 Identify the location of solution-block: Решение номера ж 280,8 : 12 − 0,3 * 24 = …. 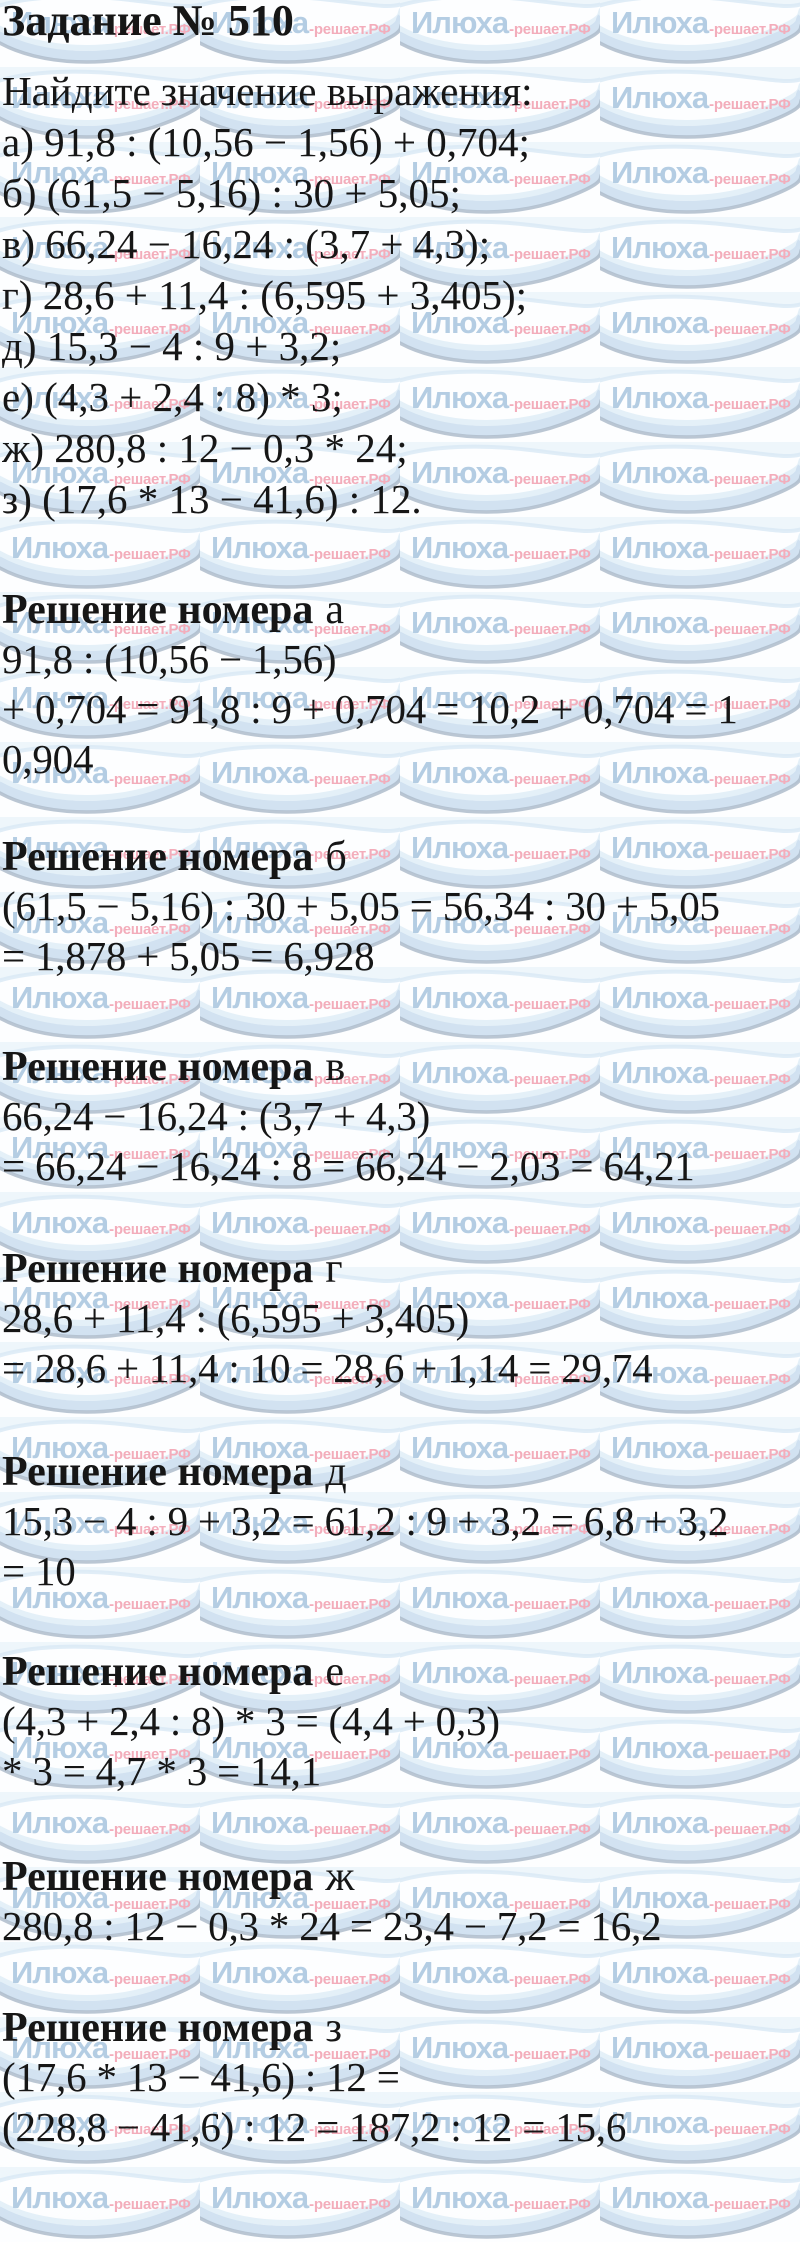
(401, 1902).